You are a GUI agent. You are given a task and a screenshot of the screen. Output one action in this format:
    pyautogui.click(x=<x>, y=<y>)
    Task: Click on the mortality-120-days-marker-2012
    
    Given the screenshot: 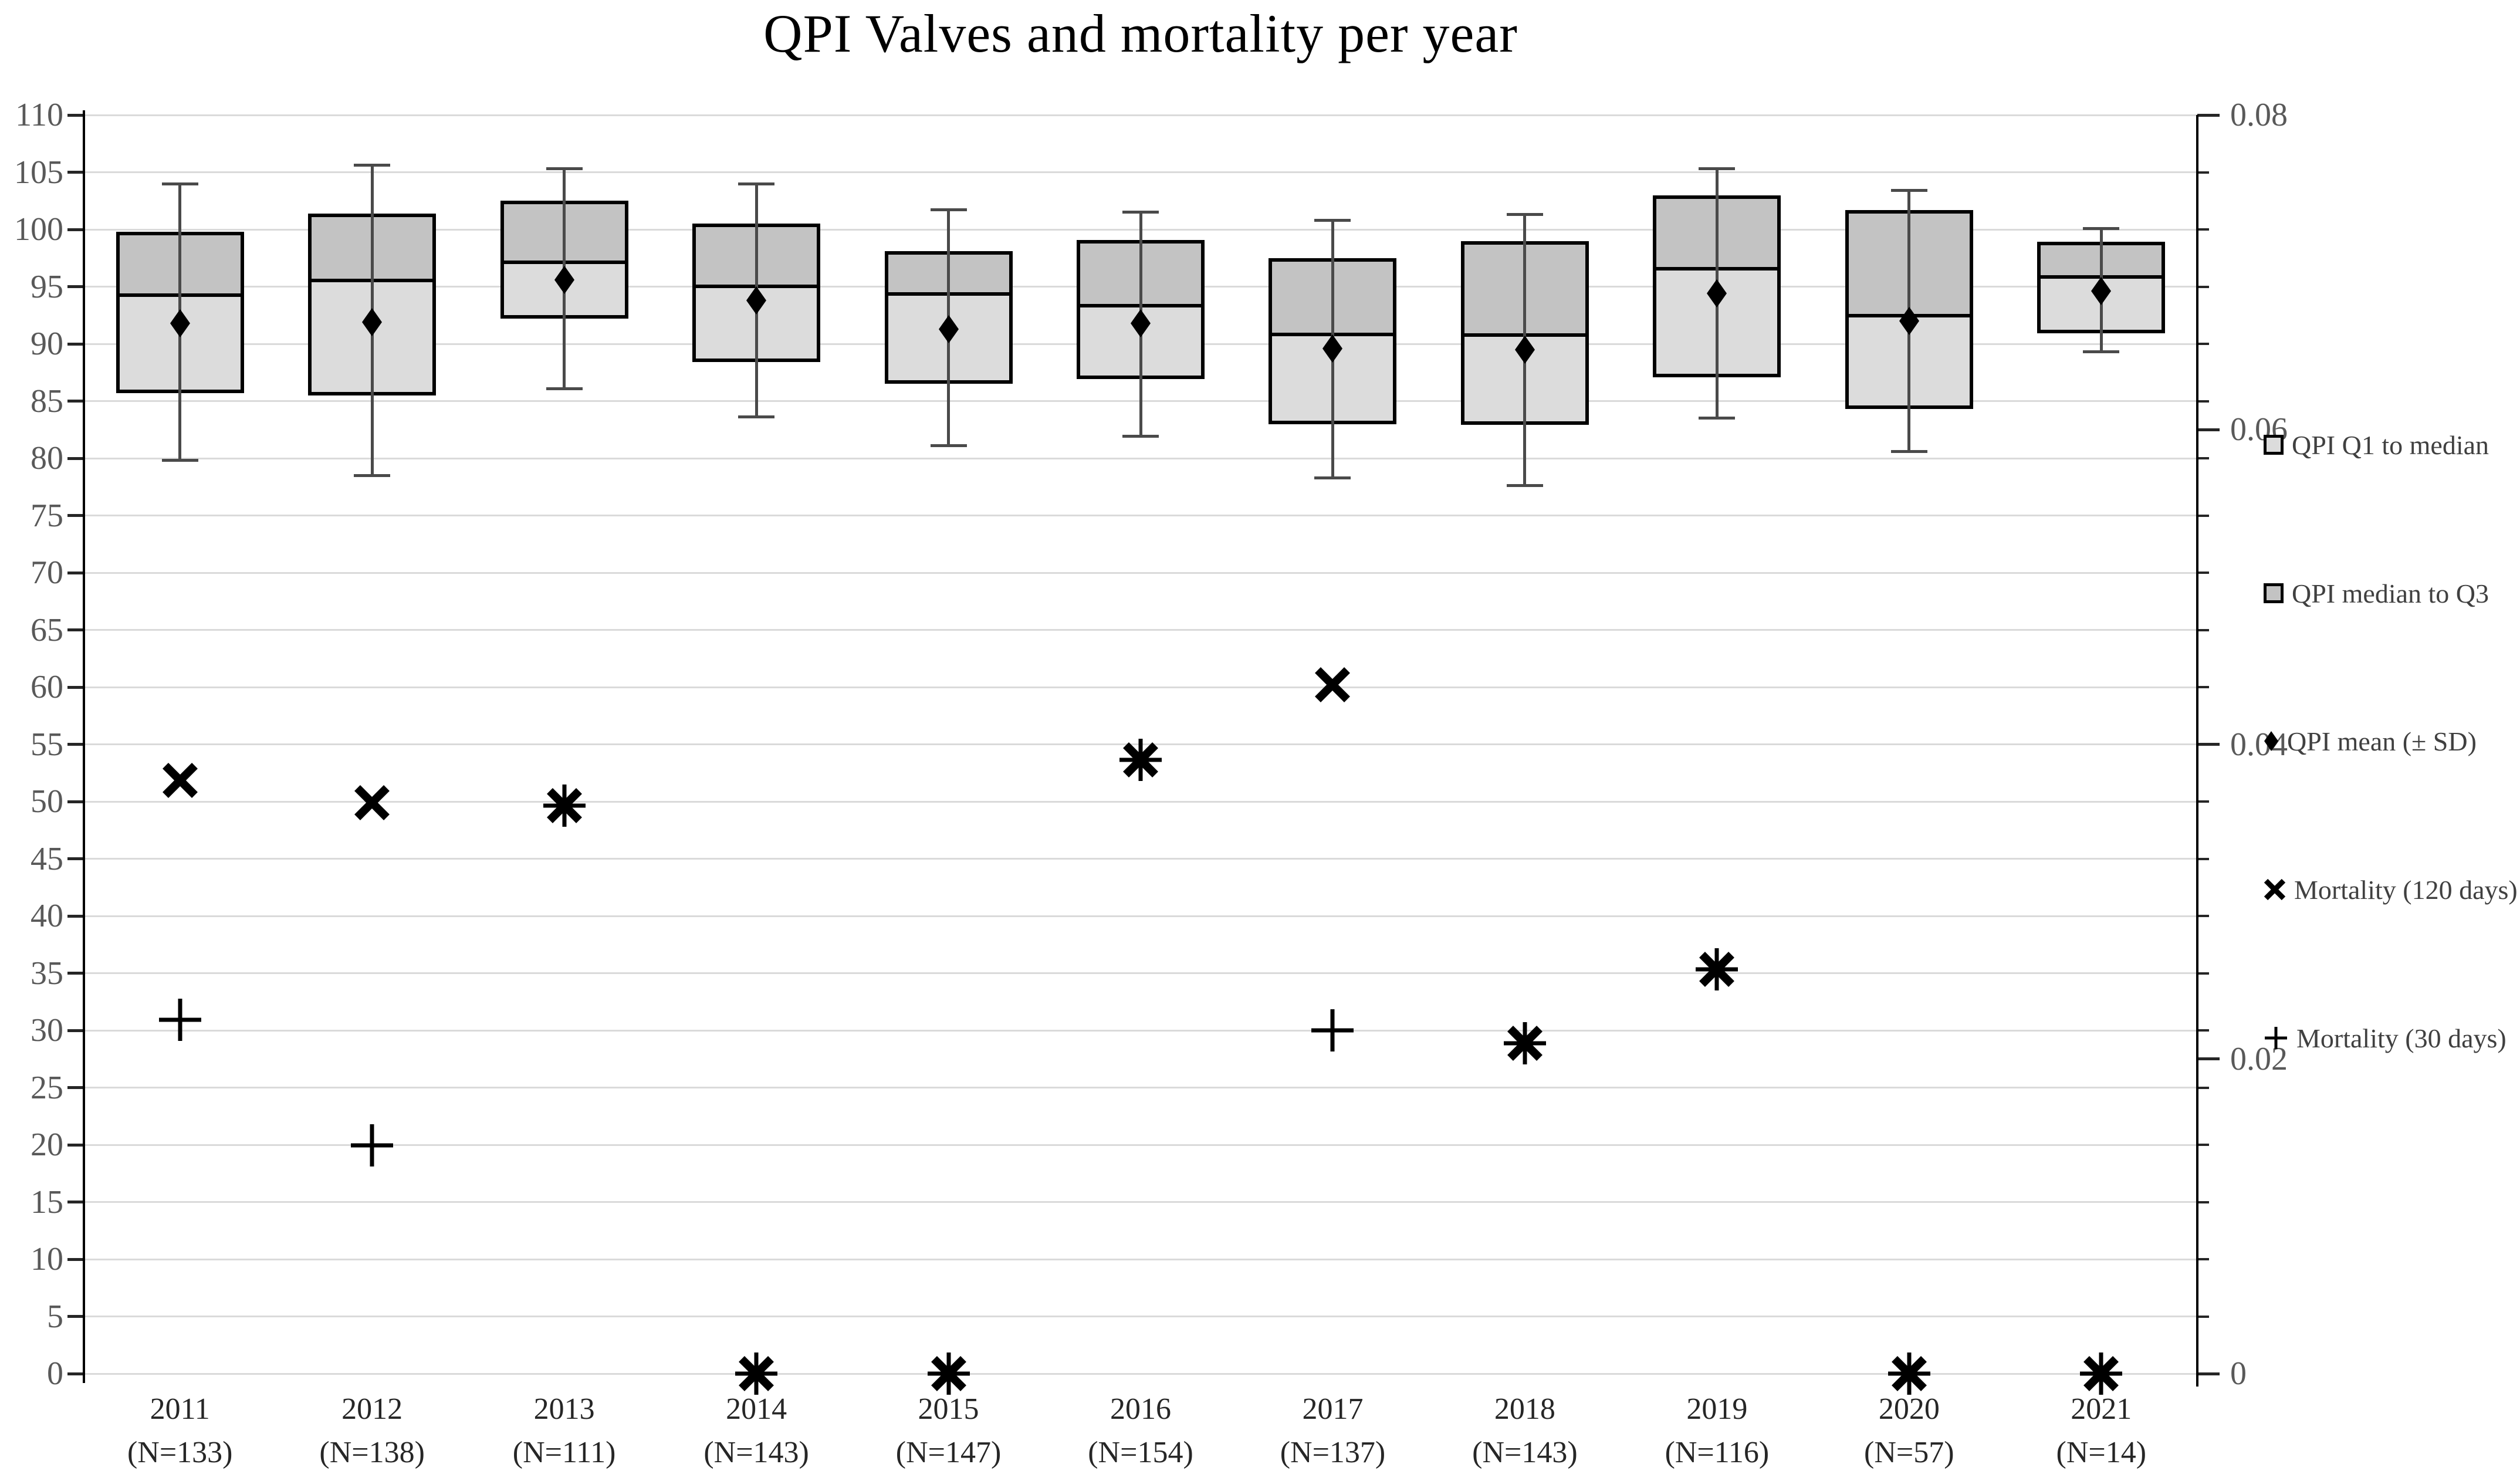 What is the action you would take?
    pyautogui.click(x=372, y=802)
    